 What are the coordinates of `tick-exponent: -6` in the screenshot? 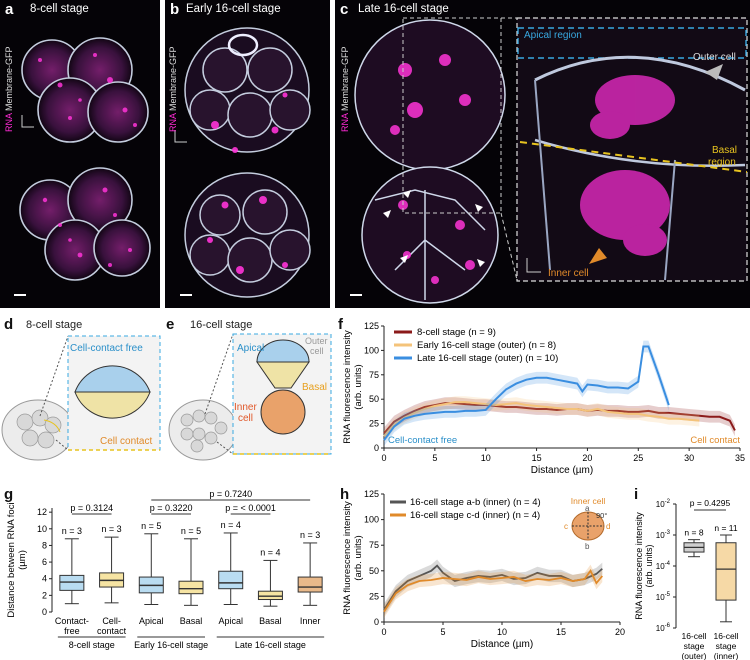 It's located at (668, 626).